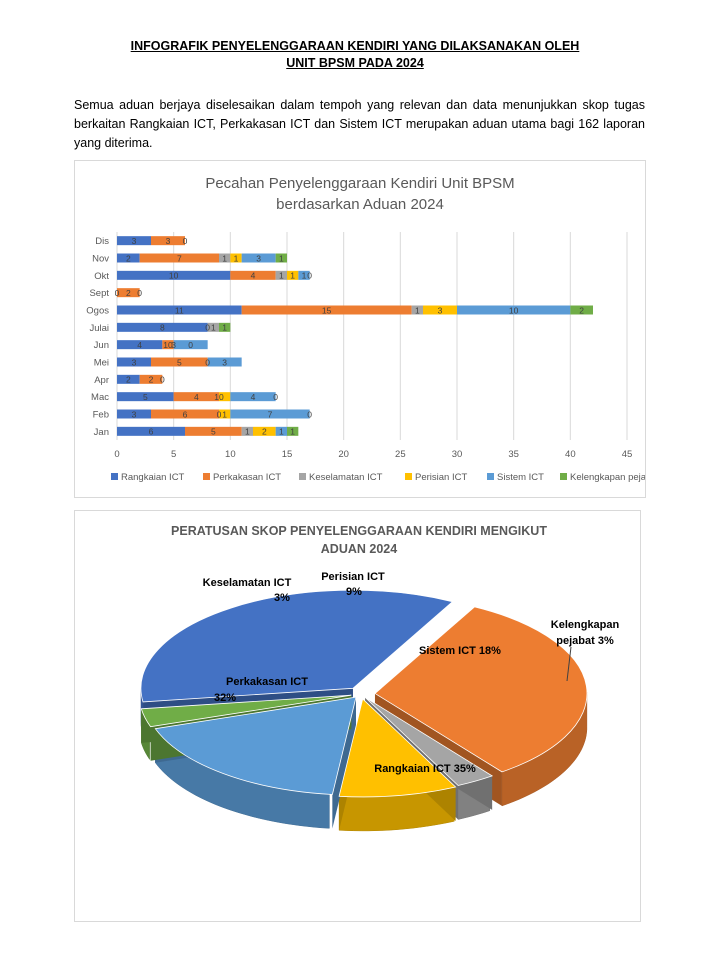  I want to click on bar-category-label: Mei, so click(101, 363).